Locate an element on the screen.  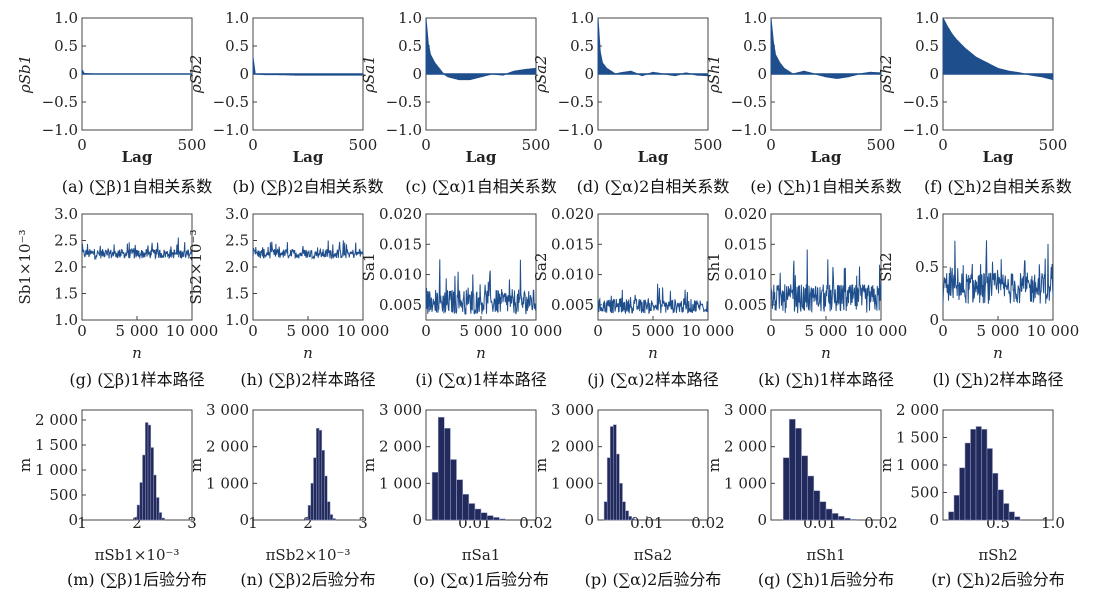
y-axis-label: Sb2×10⁻³ is located at coordinates (196, 266).